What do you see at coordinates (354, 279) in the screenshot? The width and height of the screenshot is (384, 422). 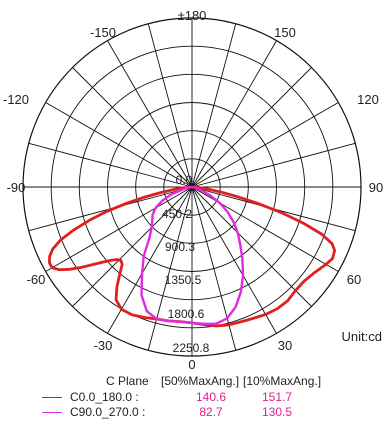 I see `angle-label-60: 60` at bounding box center [354, 279].